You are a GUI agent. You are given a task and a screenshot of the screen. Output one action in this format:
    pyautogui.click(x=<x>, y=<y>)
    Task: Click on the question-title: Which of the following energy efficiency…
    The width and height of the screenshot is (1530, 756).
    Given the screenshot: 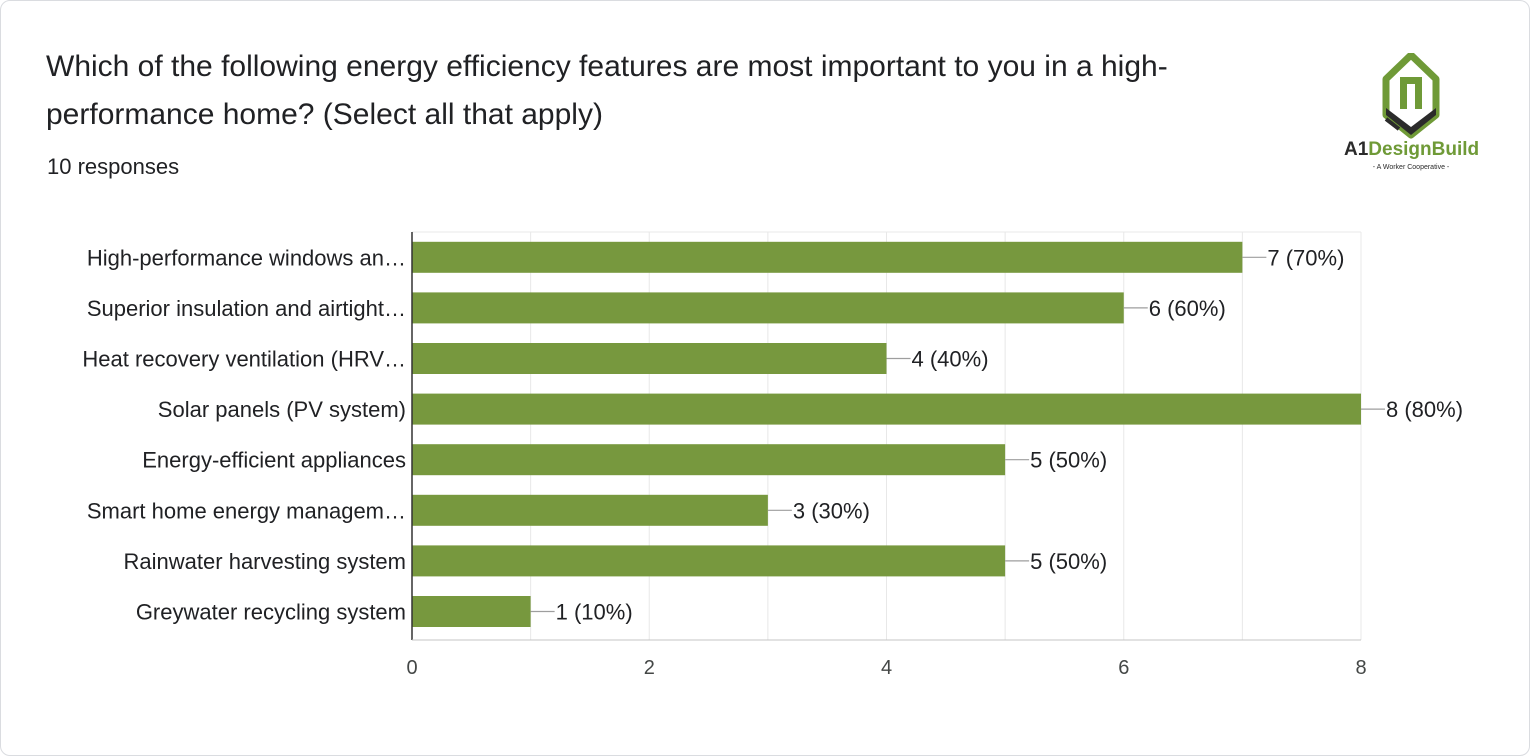 What is the action you would take?
    pyautogui.click(x=607, y=90)
    